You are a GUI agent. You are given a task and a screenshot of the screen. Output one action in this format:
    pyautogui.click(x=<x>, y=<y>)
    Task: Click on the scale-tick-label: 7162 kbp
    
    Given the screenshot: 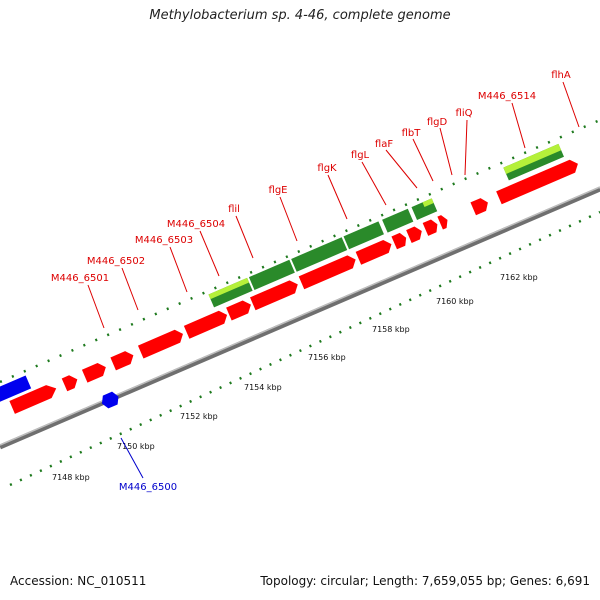 What is the action you would take?
    pyautogui.click(x=519, y=277)
    